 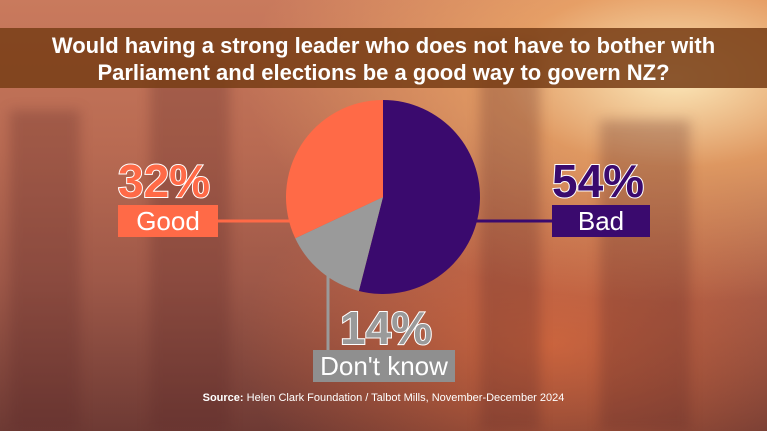 What do you see at coordinates (601, 221) in the screenshot?
I see `bad-label: Bad` at bounding box center [601, 221].